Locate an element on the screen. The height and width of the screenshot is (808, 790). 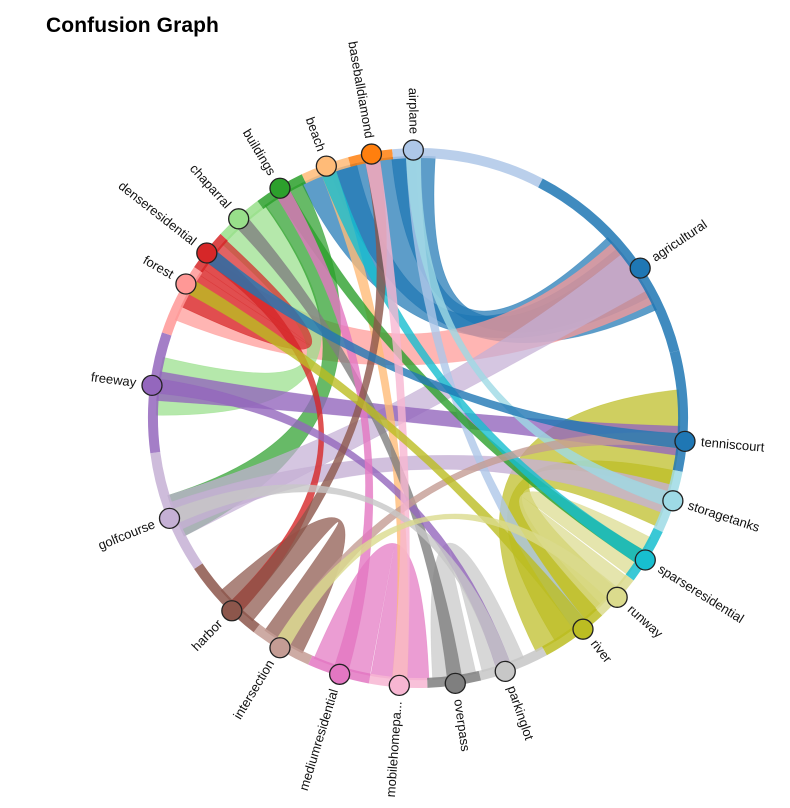
node-runway is located at coordinates (617, 597).